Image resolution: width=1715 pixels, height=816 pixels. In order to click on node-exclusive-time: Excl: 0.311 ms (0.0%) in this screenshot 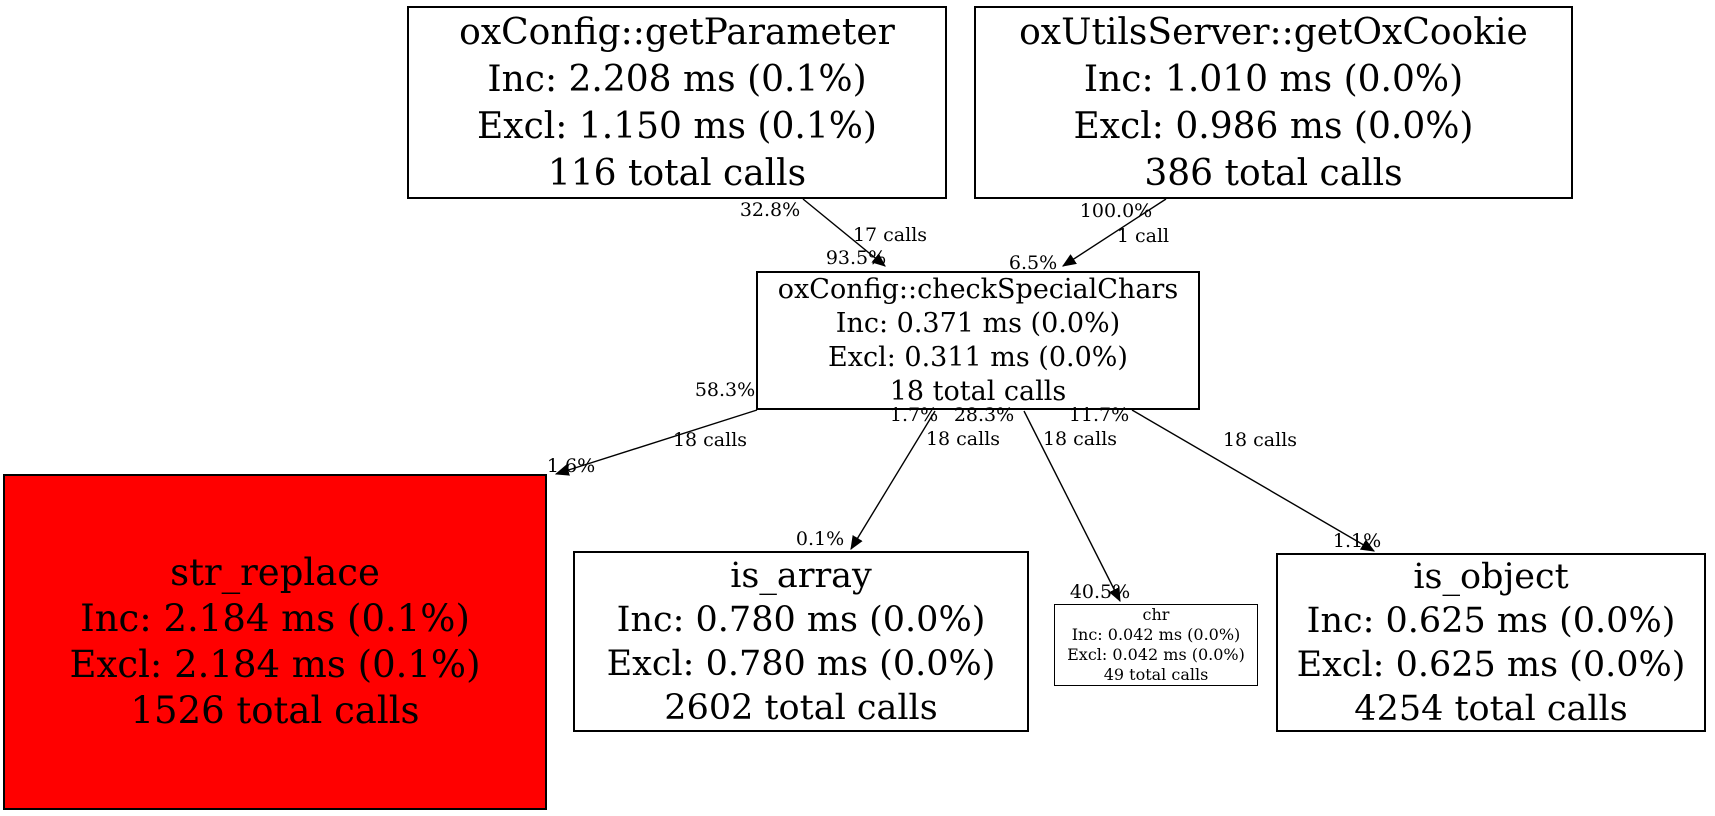, I will do `click(978, 357)`.